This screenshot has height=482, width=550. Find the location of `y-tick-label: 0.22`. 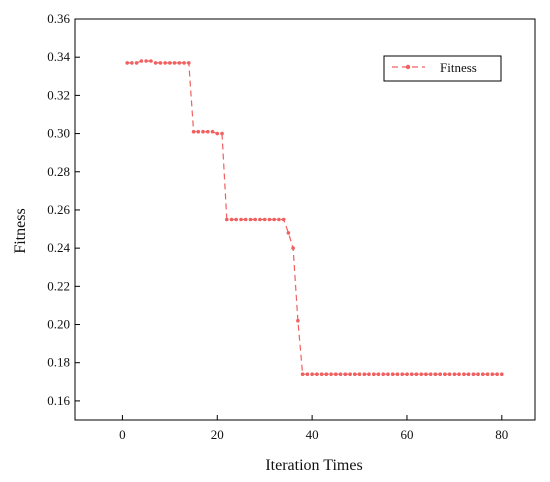

y-tick-label: 0.22 is located at coordinates (58, 285).